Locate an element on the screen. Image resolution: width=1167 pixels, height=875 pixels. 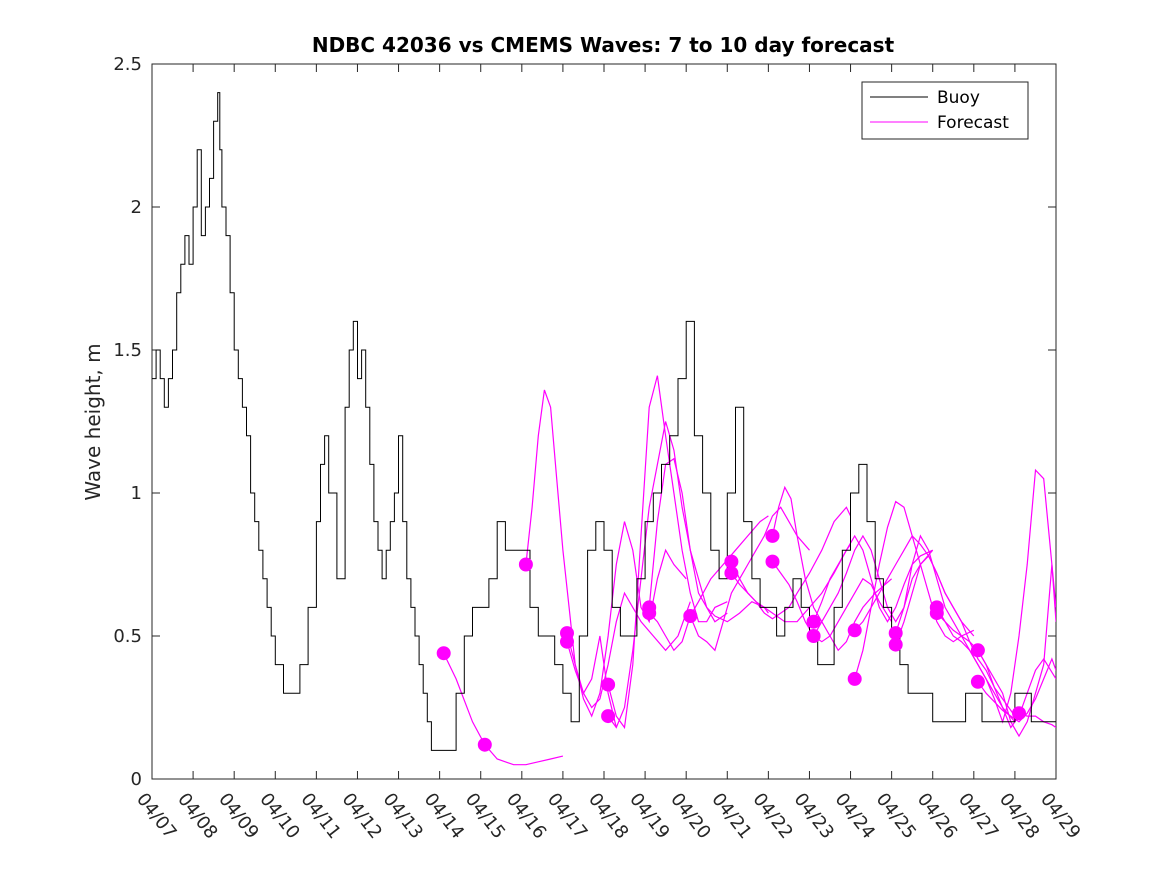
y-tick-label: 2.5 is located at coordinates (127, 64).